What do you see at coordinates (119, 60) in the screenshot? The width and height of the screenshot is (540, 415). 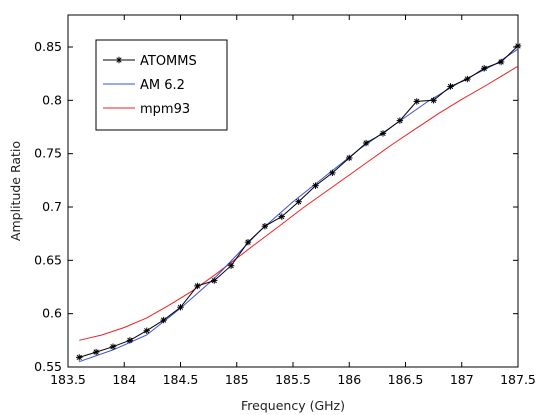 I see `legend-marker-atomms` at bounding box center [119, 60].